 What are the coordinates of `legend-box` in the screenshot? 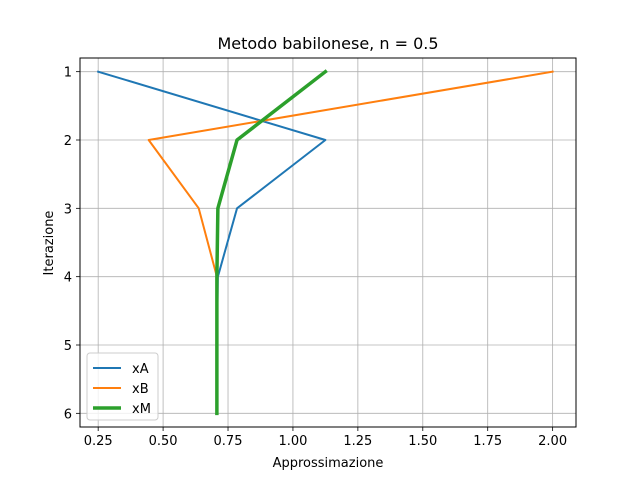 It's located at (122, 386).